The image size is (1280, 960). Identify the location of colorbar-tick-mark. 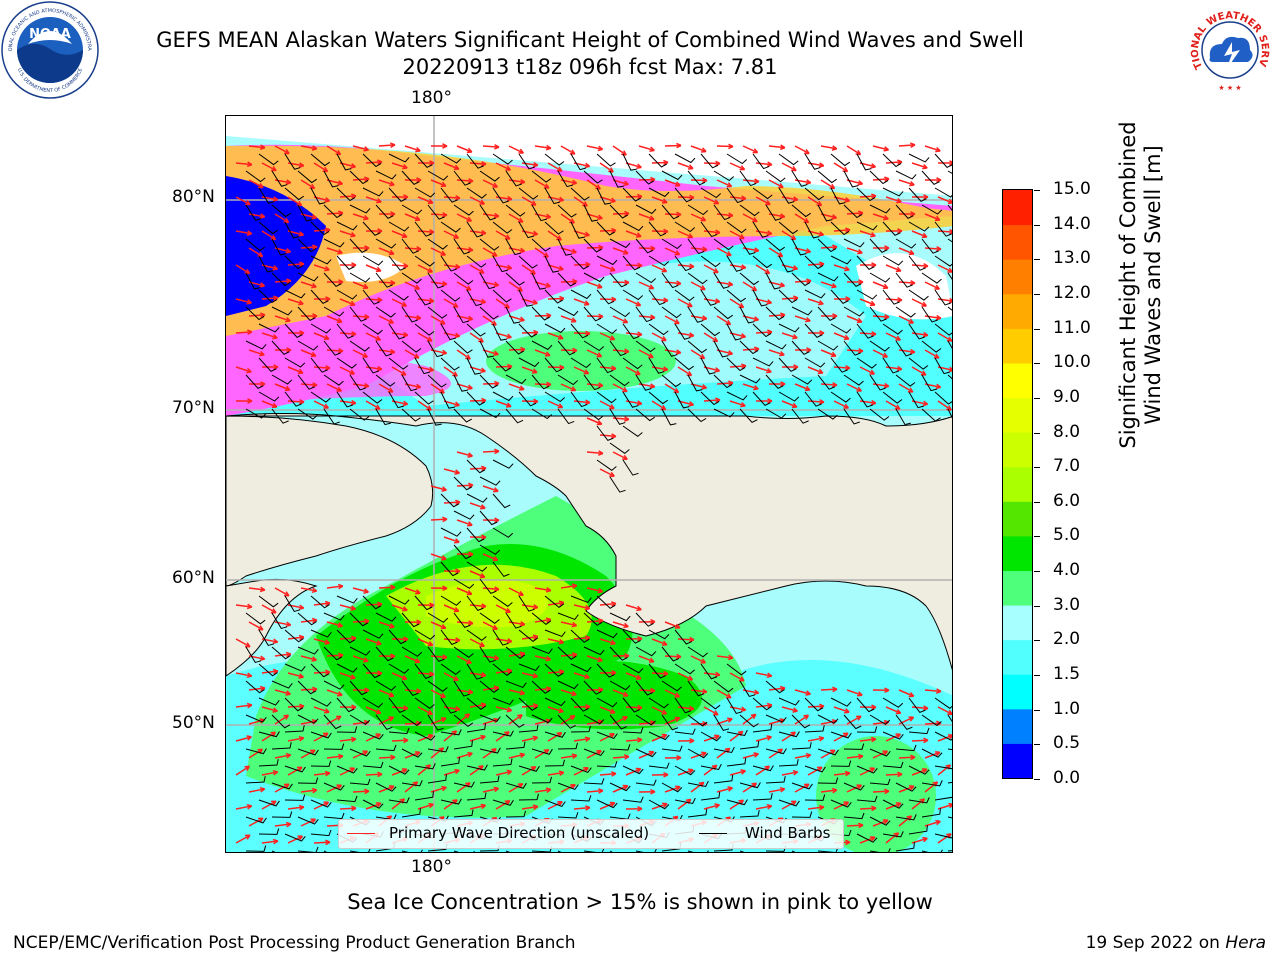
(1037, 641).